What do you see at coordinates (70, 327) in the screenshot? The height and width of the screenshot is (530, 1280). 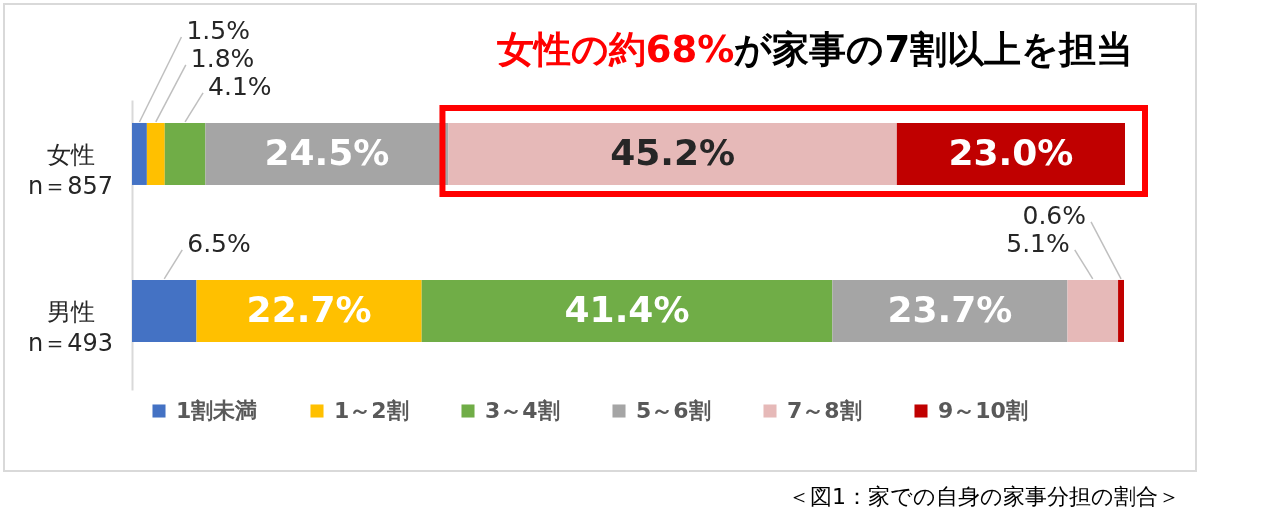 I see `y-tick-label: 男性 n＝493` at bounding box center [70, 327].